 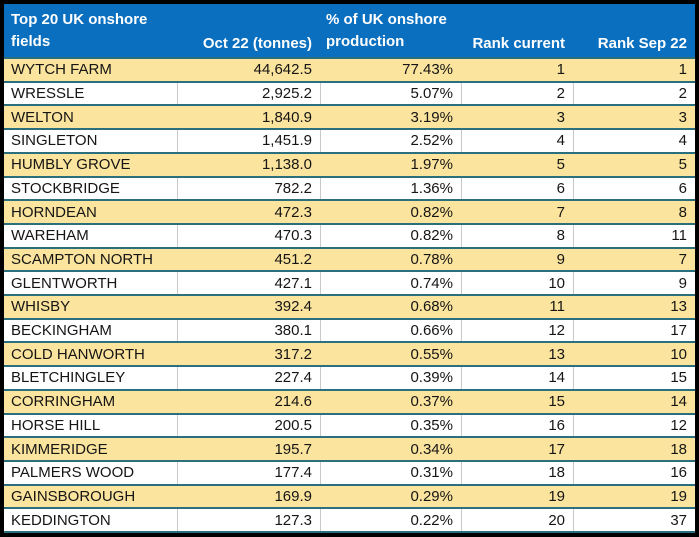 What do you see at coordinates (560, 165) in the screenshot?
I see `rank-current-cell: 5` at bounding box center [560, 165].